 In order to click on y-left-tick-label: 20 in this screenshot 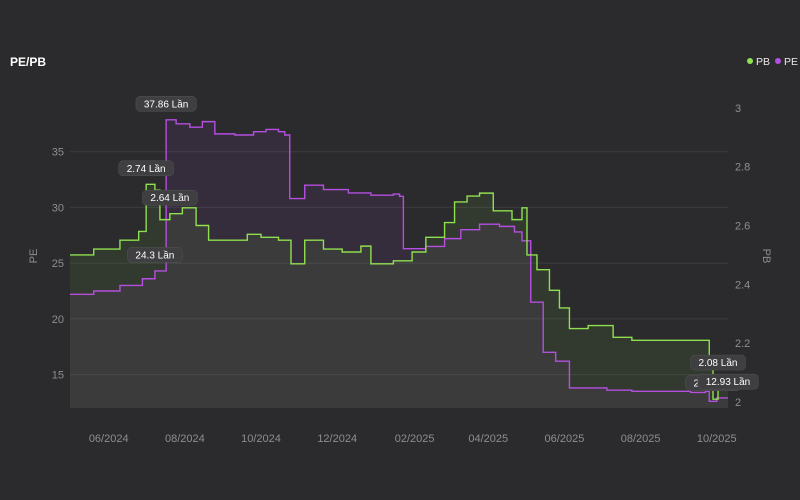, I will do `click(58, 320)`.